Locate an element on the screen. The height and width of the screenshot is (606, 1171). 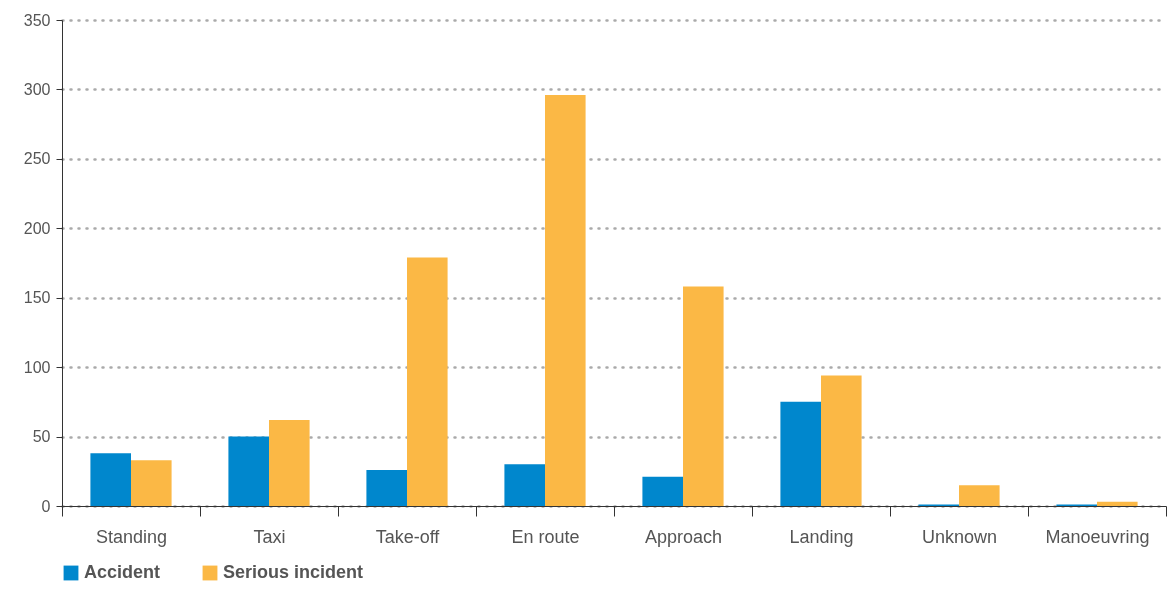
y-tick-label: 200 is located at coordinates (37, 228).